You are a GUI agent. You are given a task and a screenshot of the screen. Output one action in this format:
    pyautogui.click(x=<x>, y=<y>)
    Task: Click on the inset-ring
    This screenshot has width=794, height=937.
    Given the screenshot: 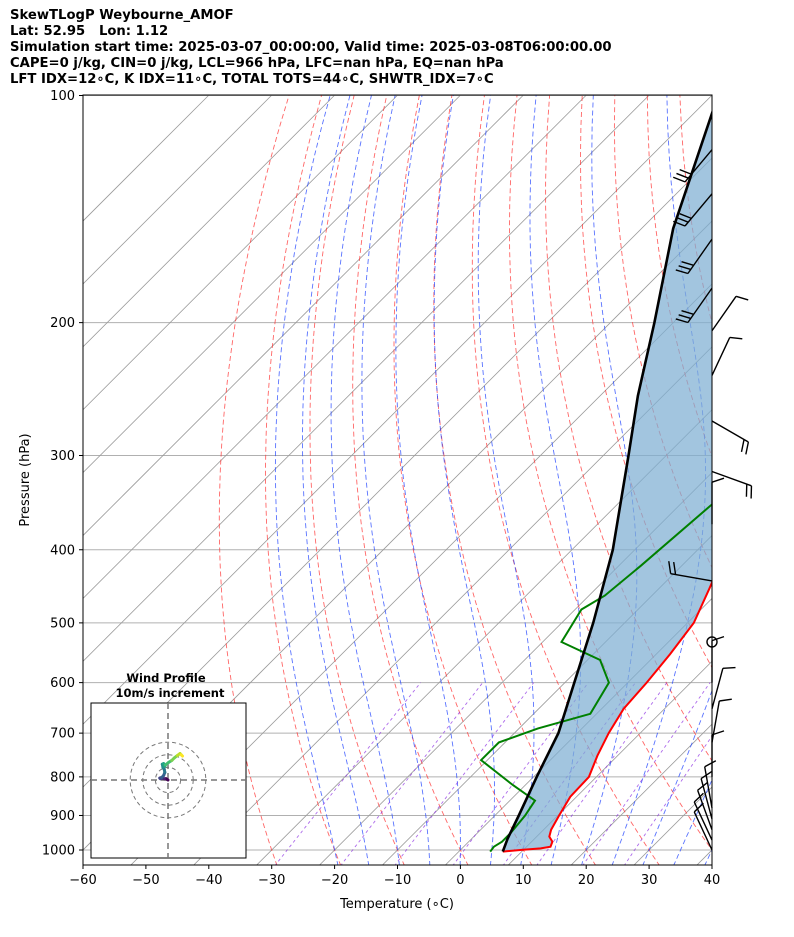 What is the action you would take?
    pyautogui.click(x=168, y=780)
    